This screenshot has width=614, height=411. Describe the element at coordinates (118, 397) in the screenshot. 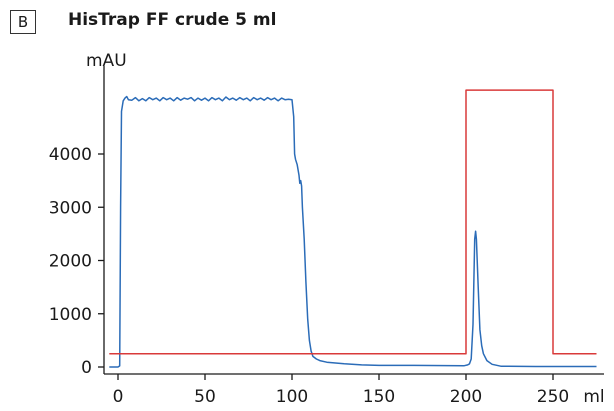

I see `x-tick-label: 0` at that location.